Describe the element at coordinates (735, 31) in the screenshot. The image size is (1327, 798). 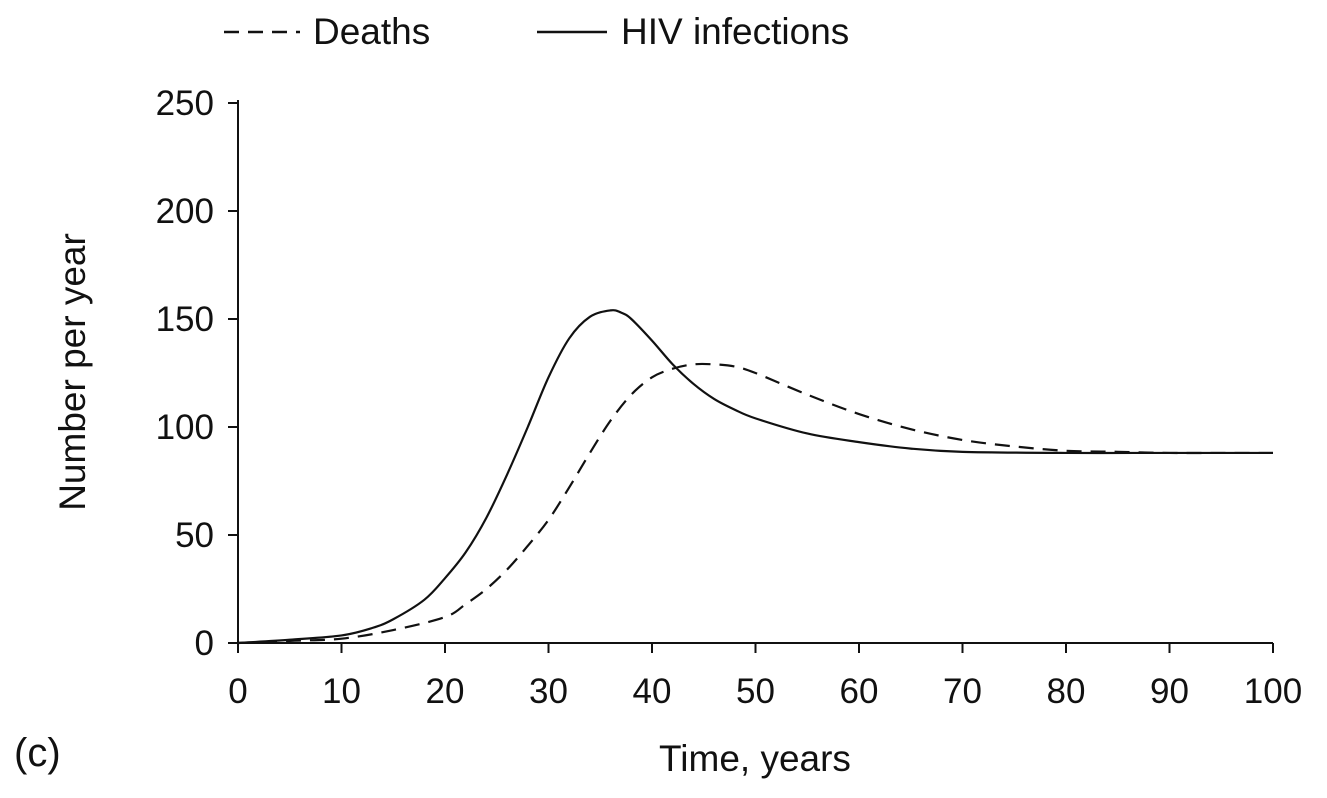
I see `legend-hiv-label: HIV infections` at that location.